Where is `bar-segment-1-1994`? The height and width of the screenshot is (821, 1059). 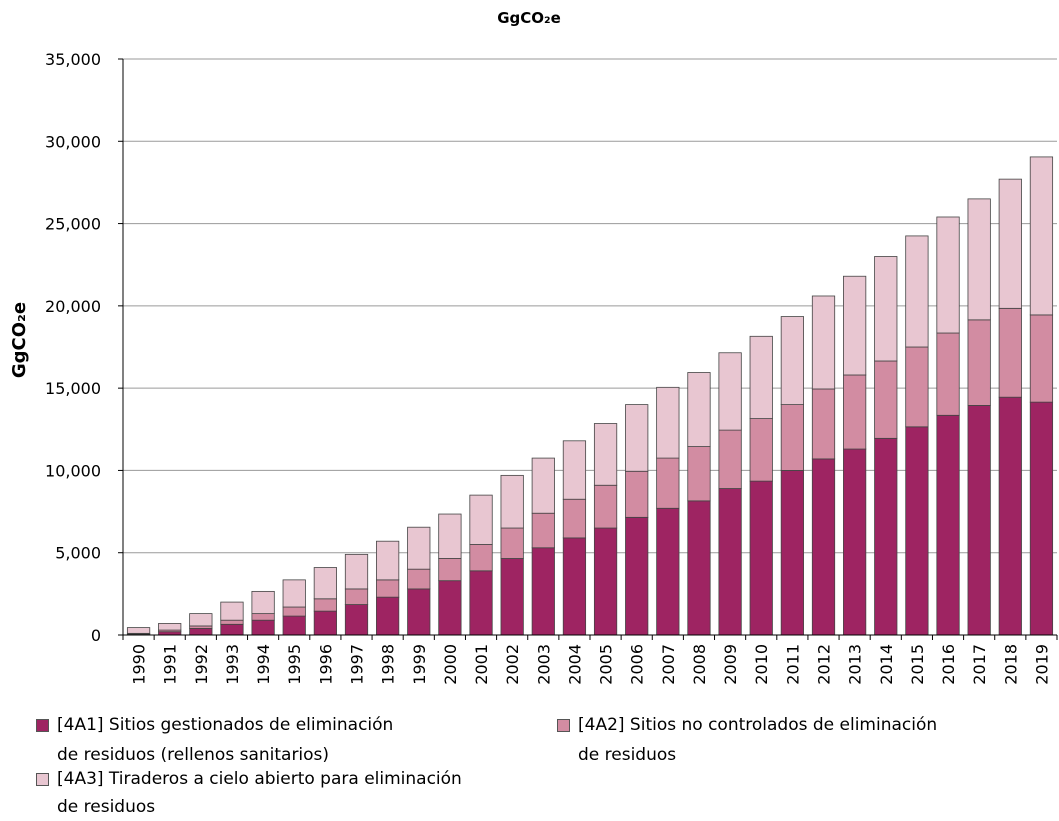
bar-segment-1-1994 is located at coordinates (263, 627).